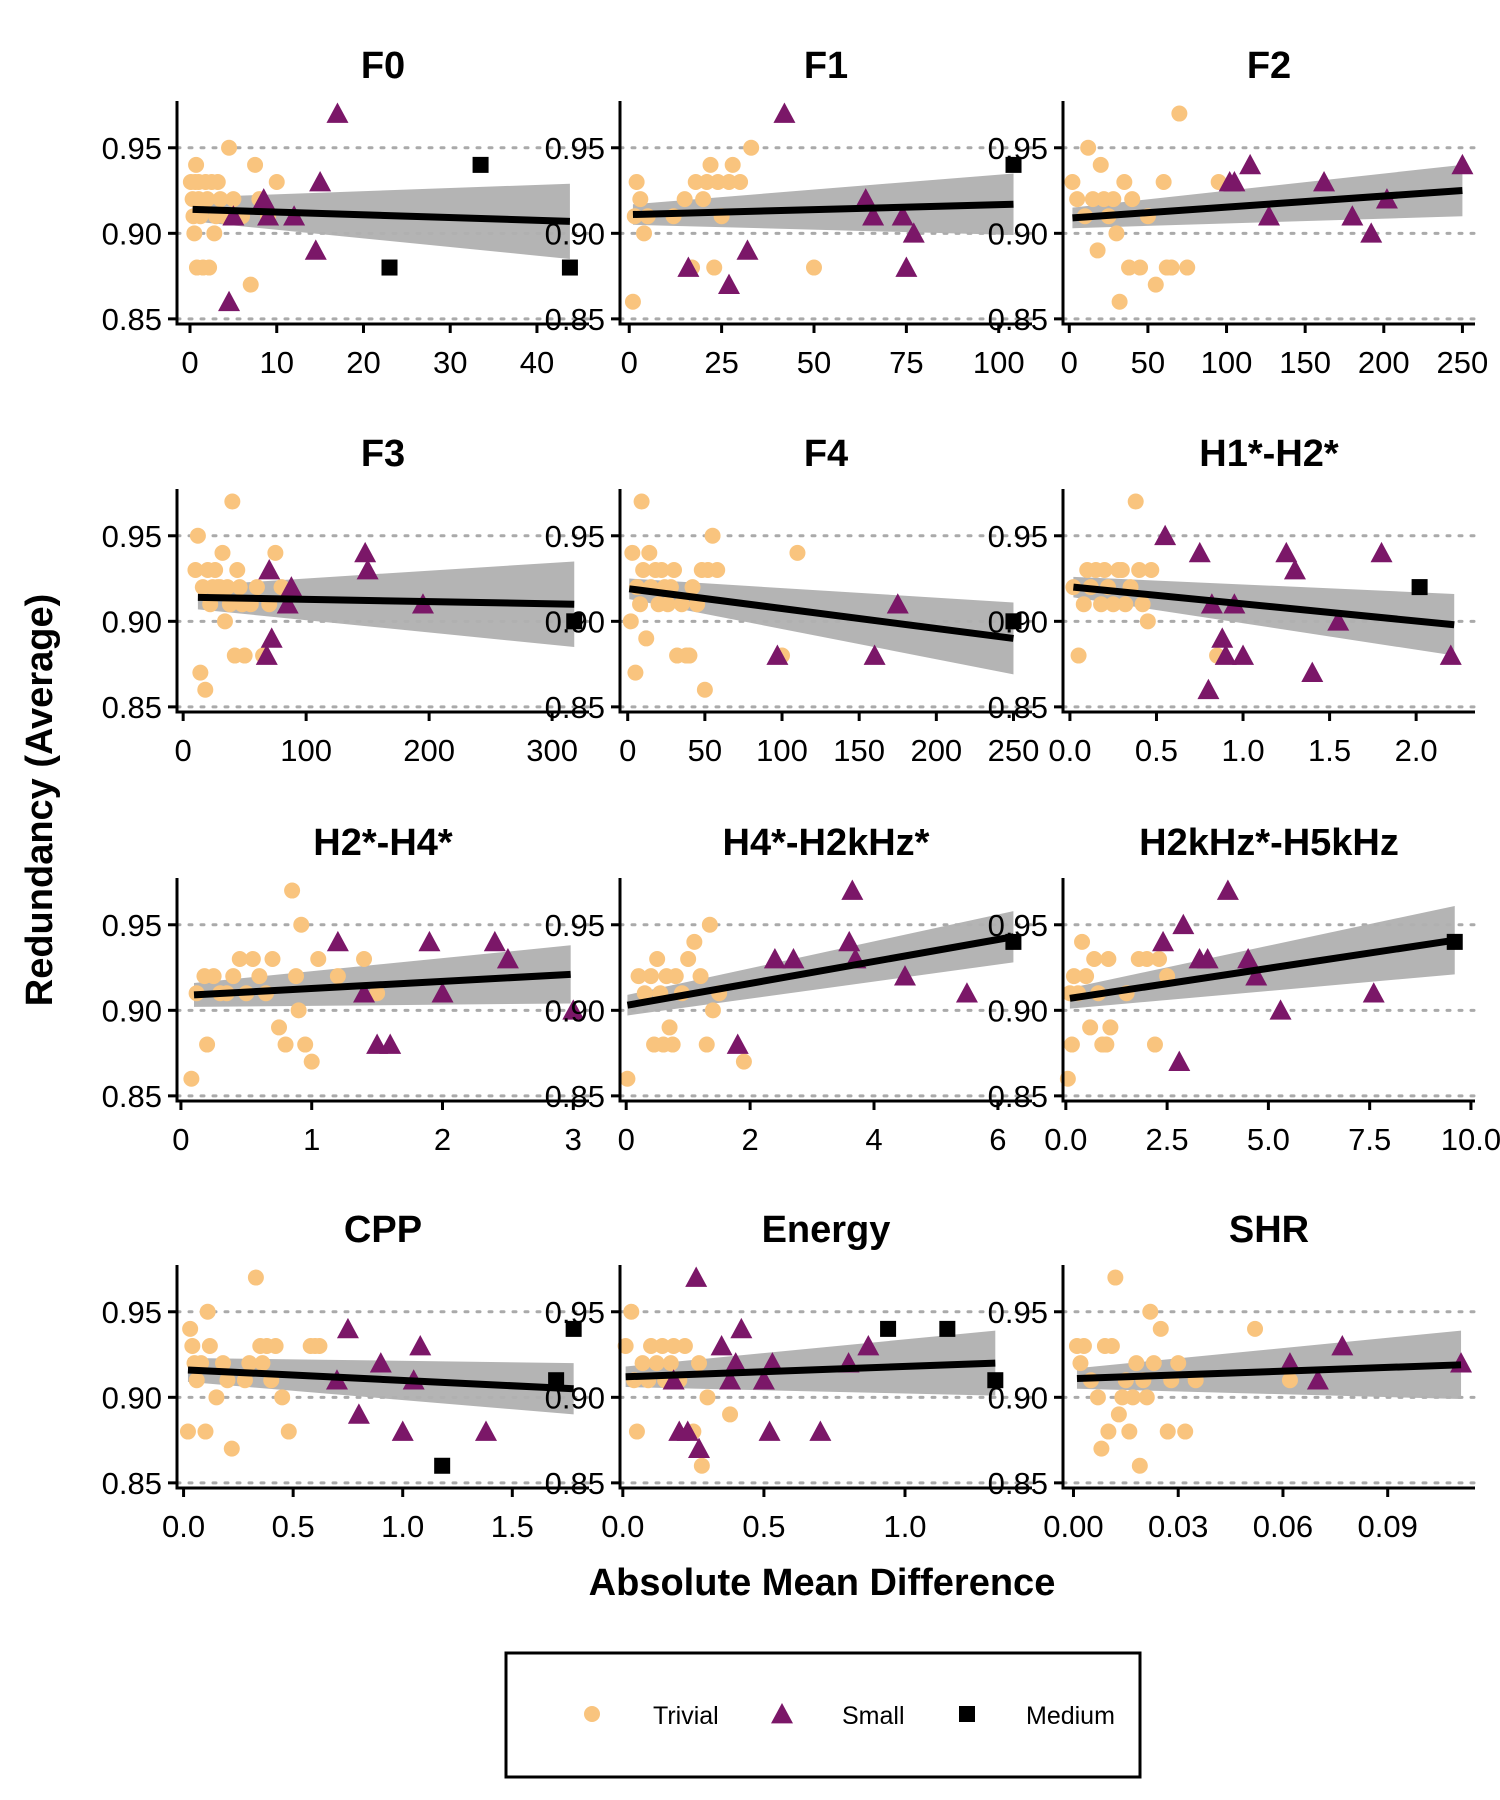 The width and height of the screenshot is (1500, 1800). Describe the element at coordinates (40, 800) in the screenshot. I see `y-axis-title: Redundancy (Average)` at that location.